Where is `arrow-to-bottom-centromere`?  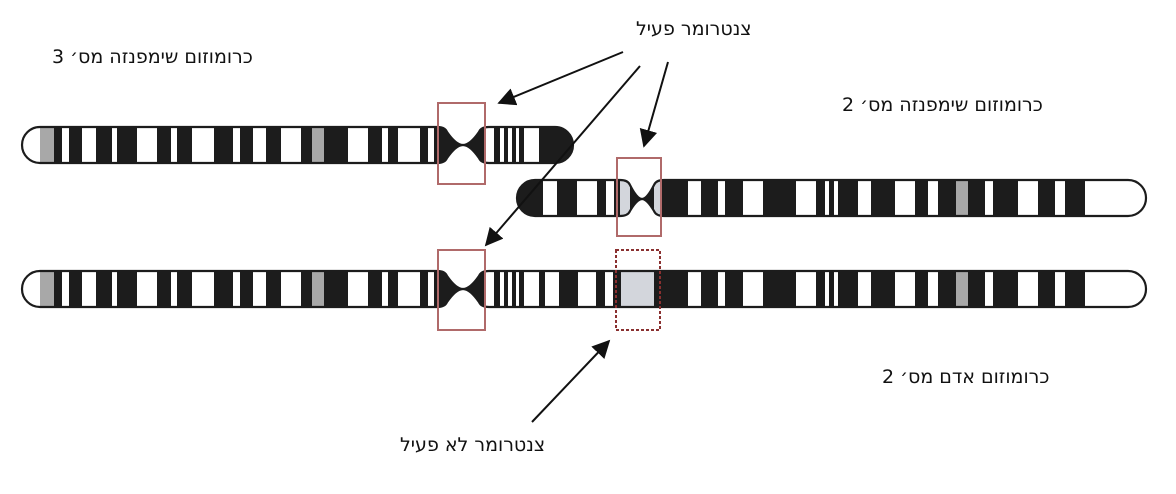
arrow-to-bottom-centromere is located at coordinates (562, 156).